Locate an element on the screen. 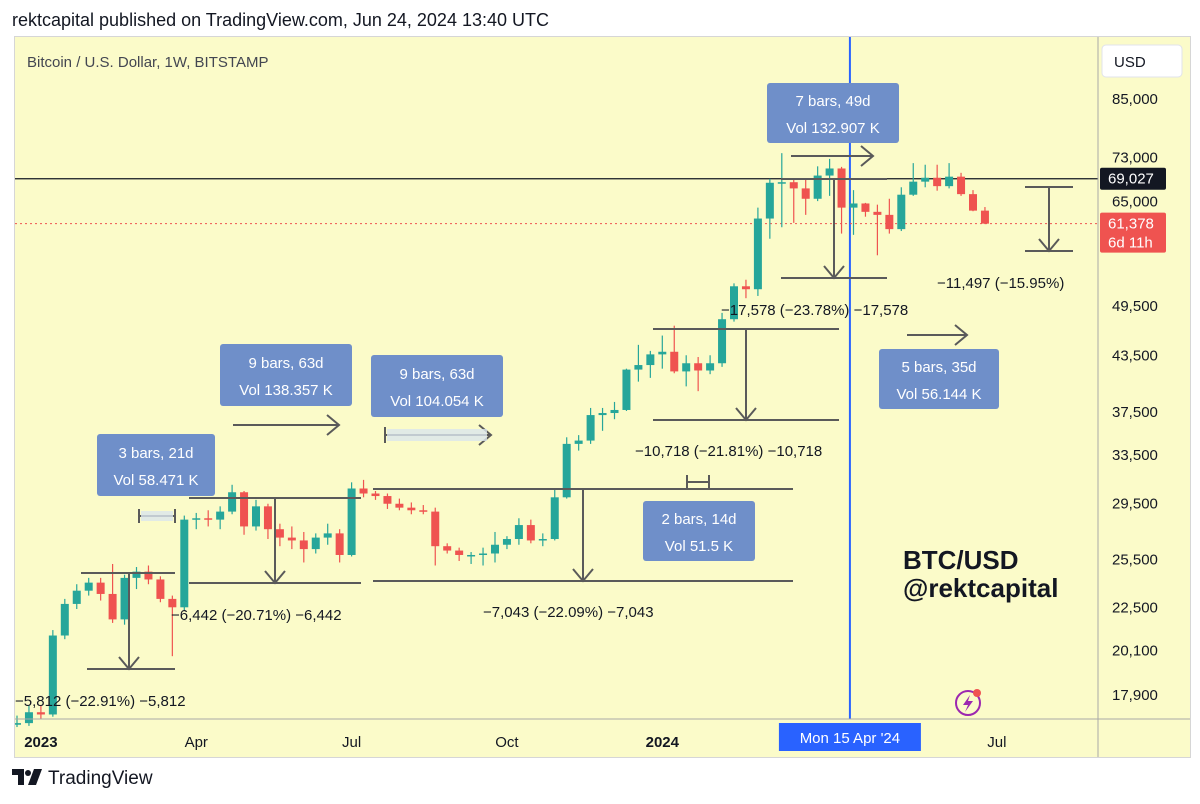  range-box-1-line1: 3 bars, 21d is located at coordinates (155, 453).